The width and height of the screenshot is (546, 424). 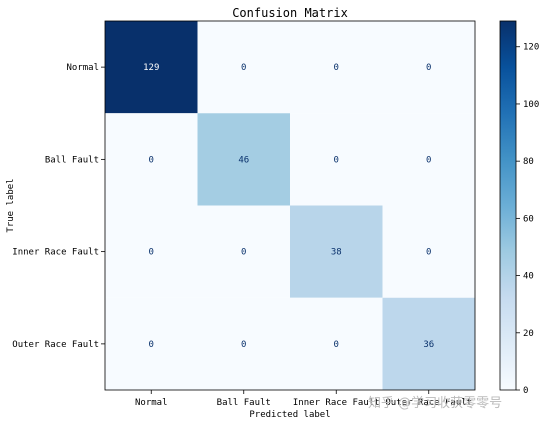 I want to click on colorbar, so click(x=508, y=205).